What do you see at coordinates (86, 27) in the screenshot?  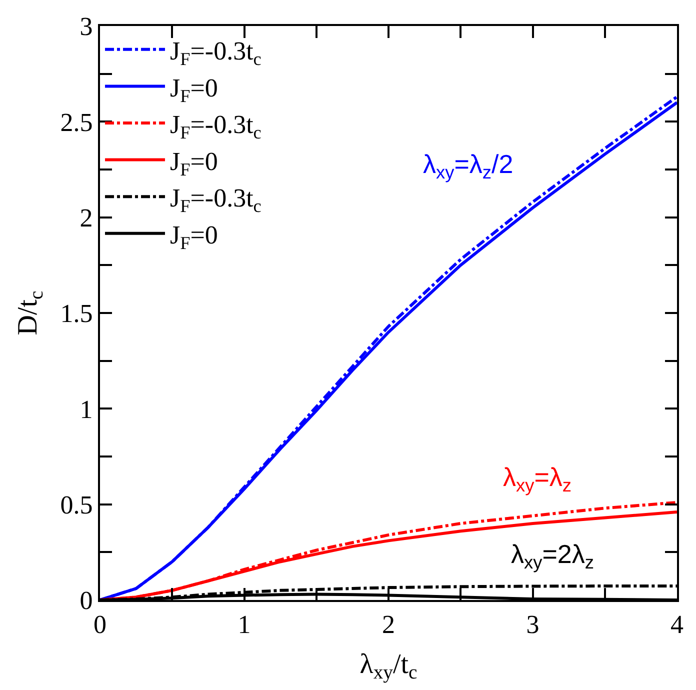 I see `y-tick-label: 3` at bounding box center [86, 27].